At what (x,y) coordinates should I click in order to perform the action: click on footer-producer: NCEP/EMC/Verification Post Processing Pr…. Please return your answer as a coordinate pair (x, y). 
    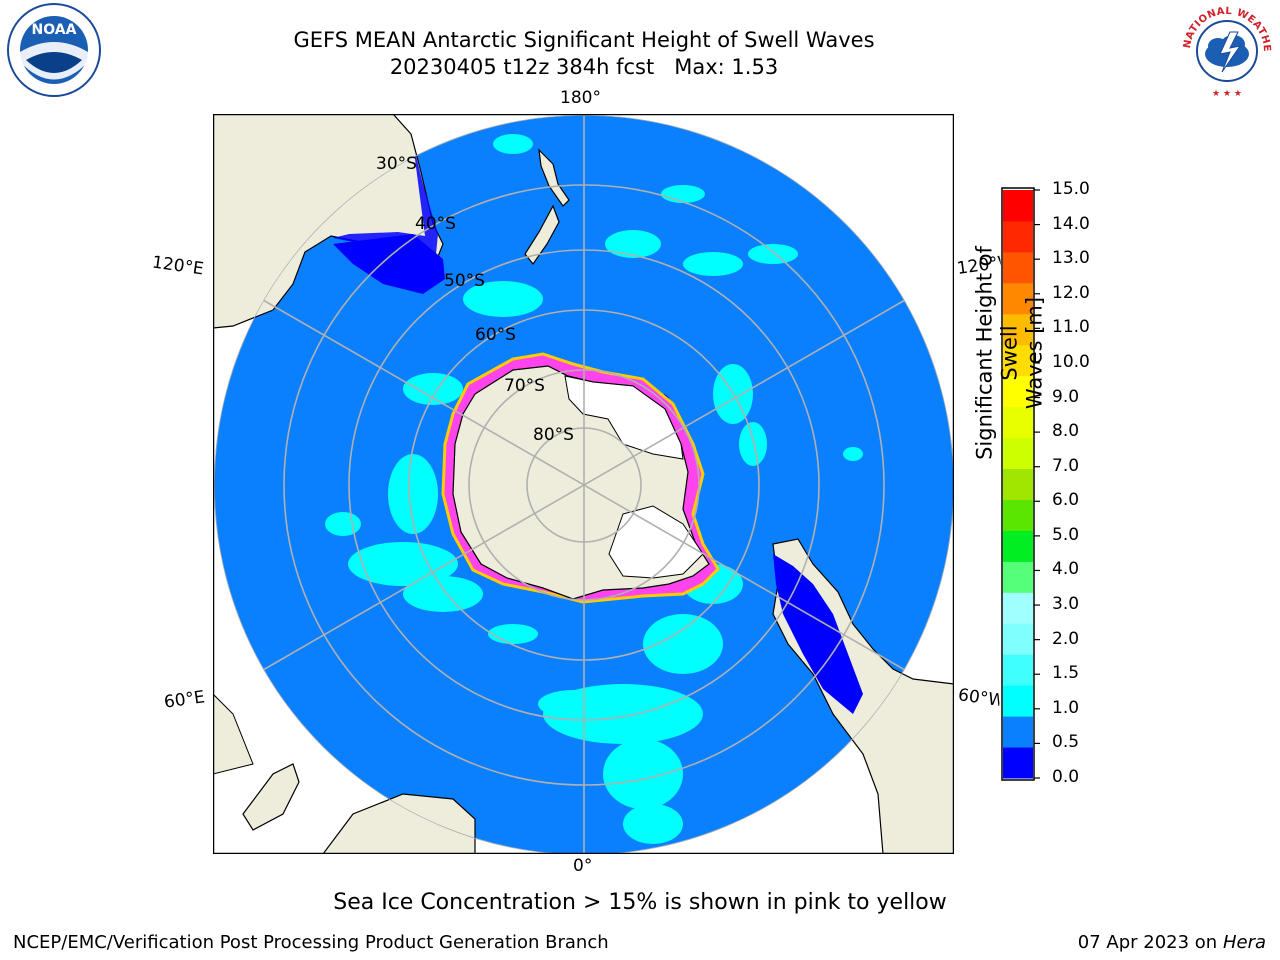
    Looking at the image, I should click on (311, 942).